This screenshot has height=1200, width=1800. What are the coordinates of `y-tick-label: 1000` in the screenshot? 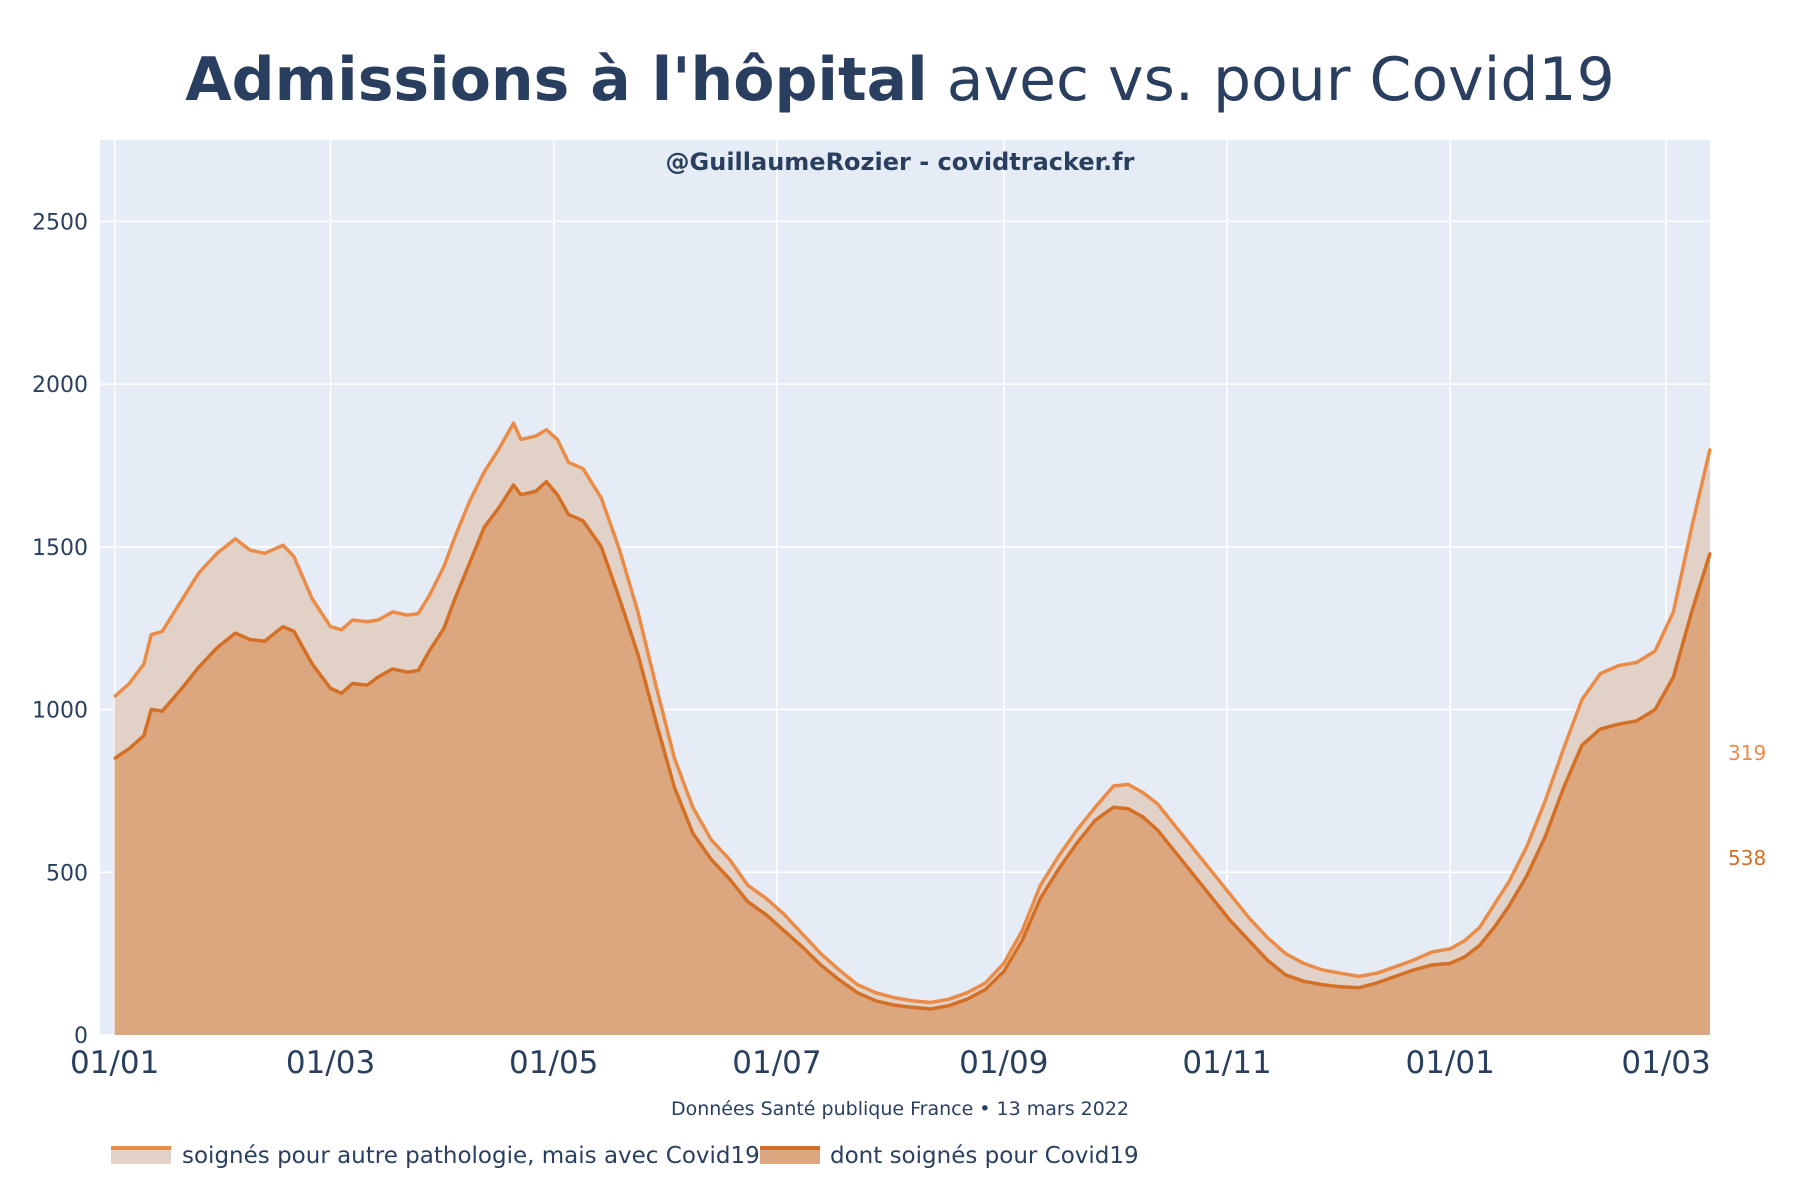 It's located at (60, 711).